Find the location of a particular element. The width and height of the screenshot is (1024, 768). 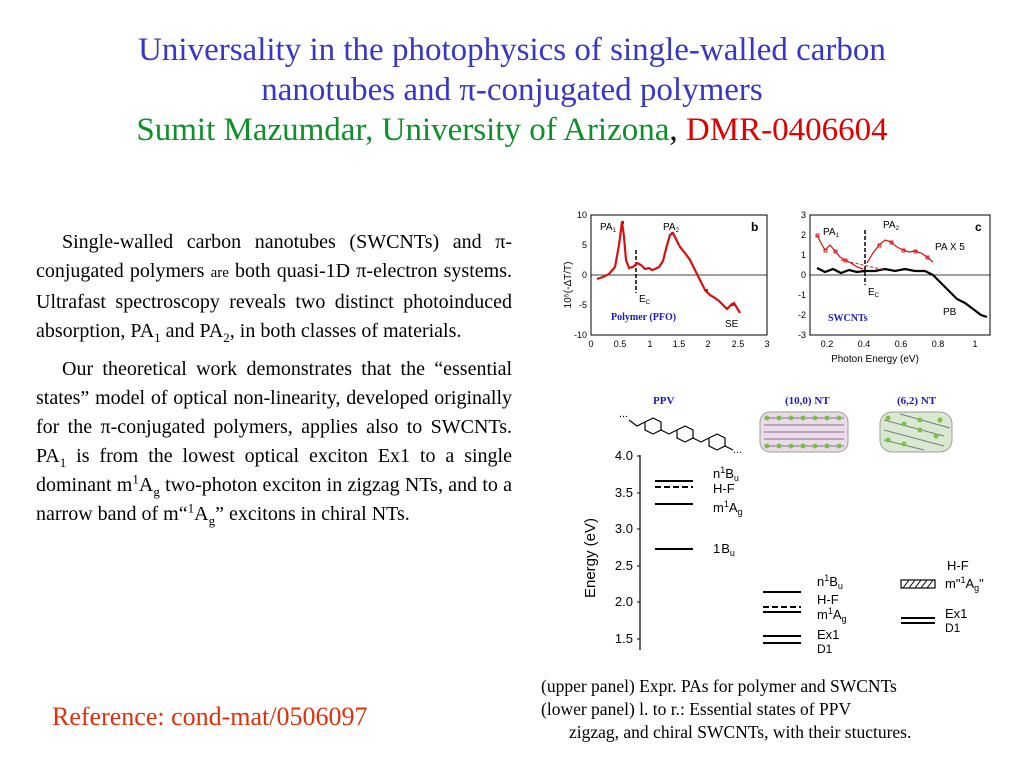

panel-c-xticks: 0.2 0.4 0.6 0.8 1 is located at coordinates (899, 344).